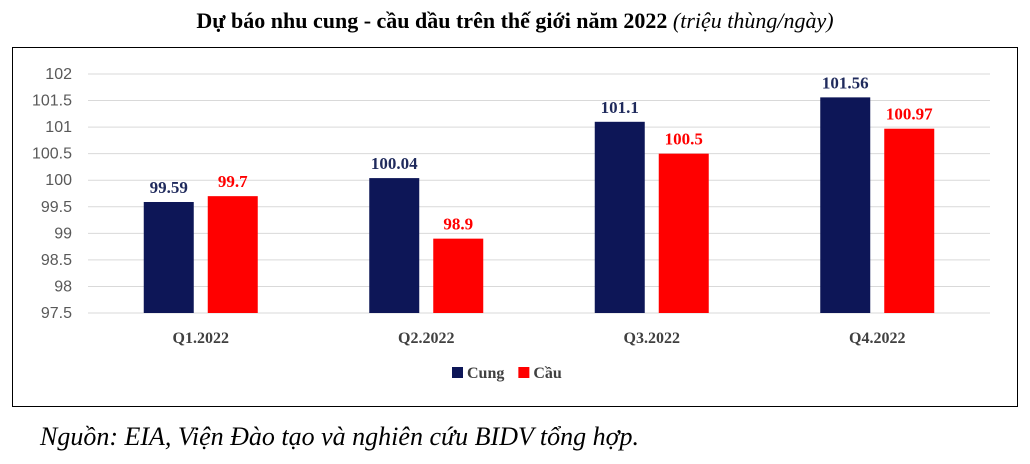 This screenshot has width=1030, height=464. What do you see at coordinates (485, 373) in the screenshot?
I see `legend-label: Cung` at bounding box center [485, 373].